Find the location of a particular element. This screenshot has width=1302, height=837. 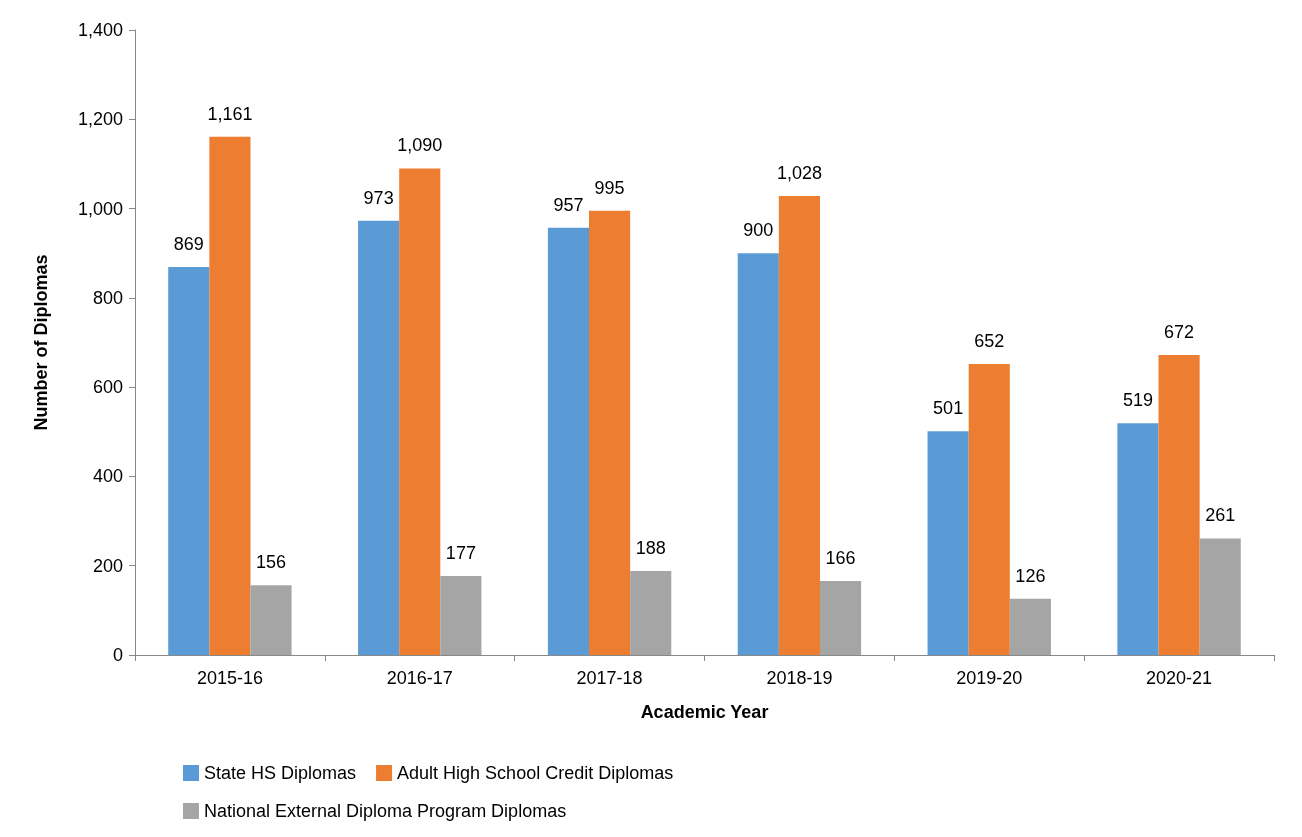

data-label: 261 is located at coordinates (1220, 515).